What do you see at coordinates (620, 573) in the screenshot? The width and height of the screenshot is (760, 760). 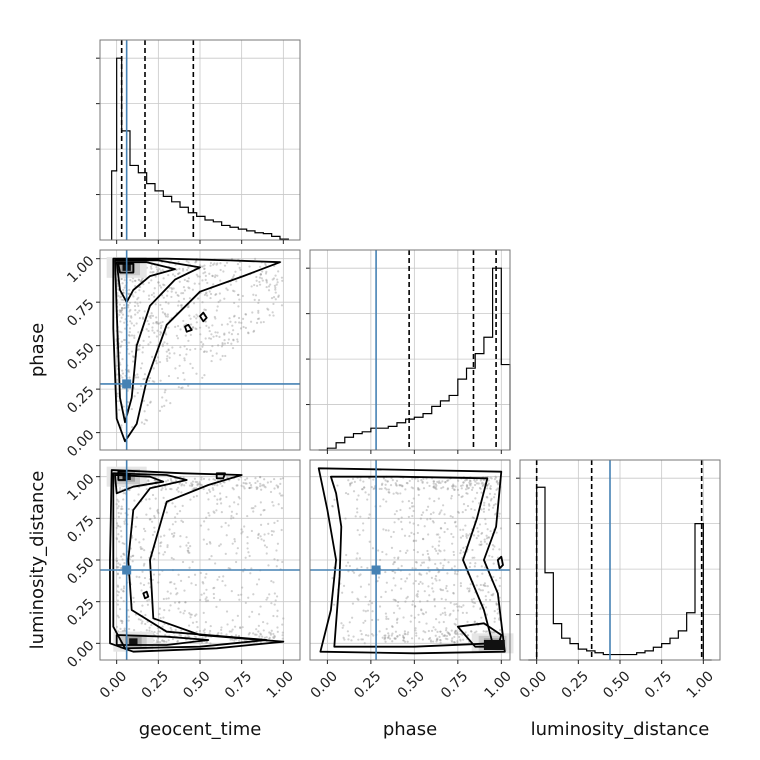 I see `hist-luminosity_distance-step-line` at bounding box center [620, 573].